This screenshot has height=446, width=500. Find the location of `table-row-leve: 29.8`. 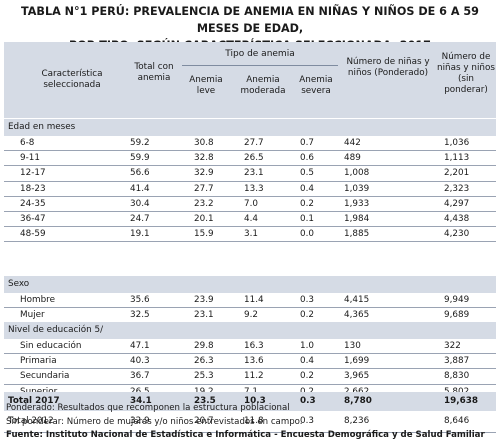

table-row-leve: 29.8 is located at coordinates (204, 346).